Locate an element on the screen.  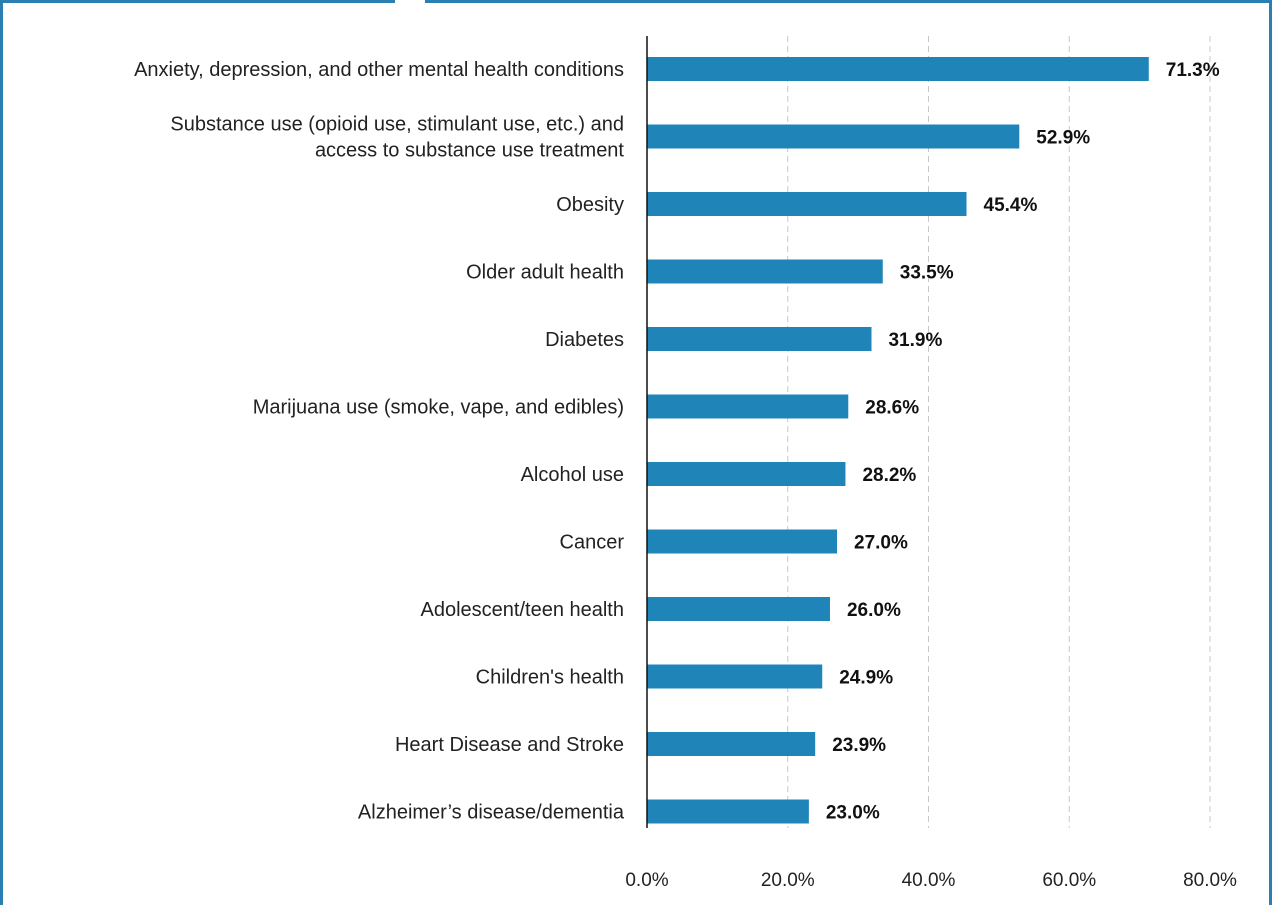
category-label: Older adult health is located at coordinates (545, 273).